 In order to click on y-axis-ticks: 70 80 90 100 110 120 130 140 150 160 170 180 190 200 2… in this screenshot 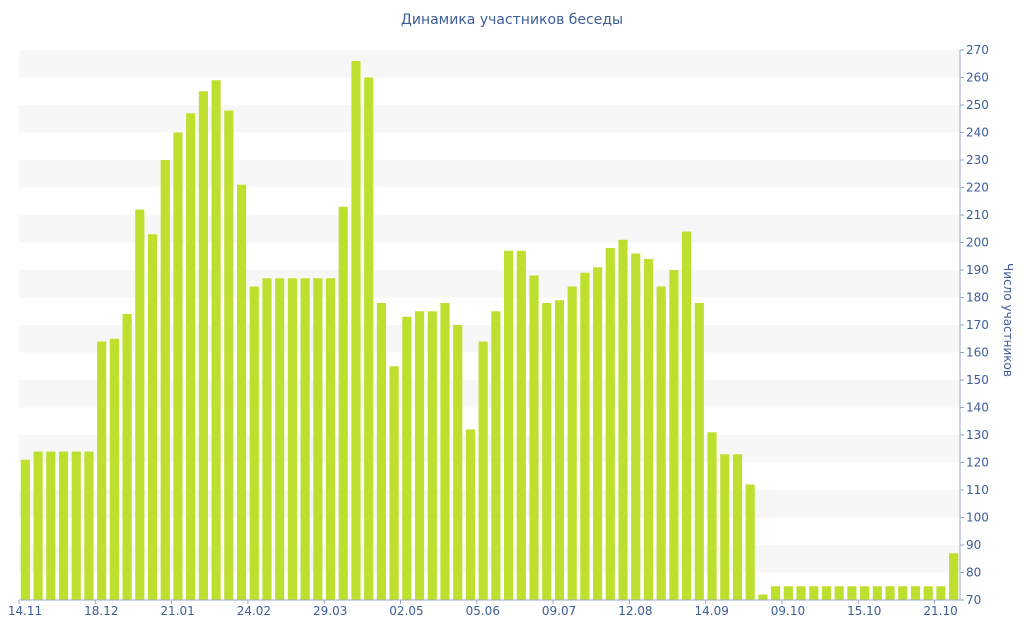, I will do `click(974, 325)`.